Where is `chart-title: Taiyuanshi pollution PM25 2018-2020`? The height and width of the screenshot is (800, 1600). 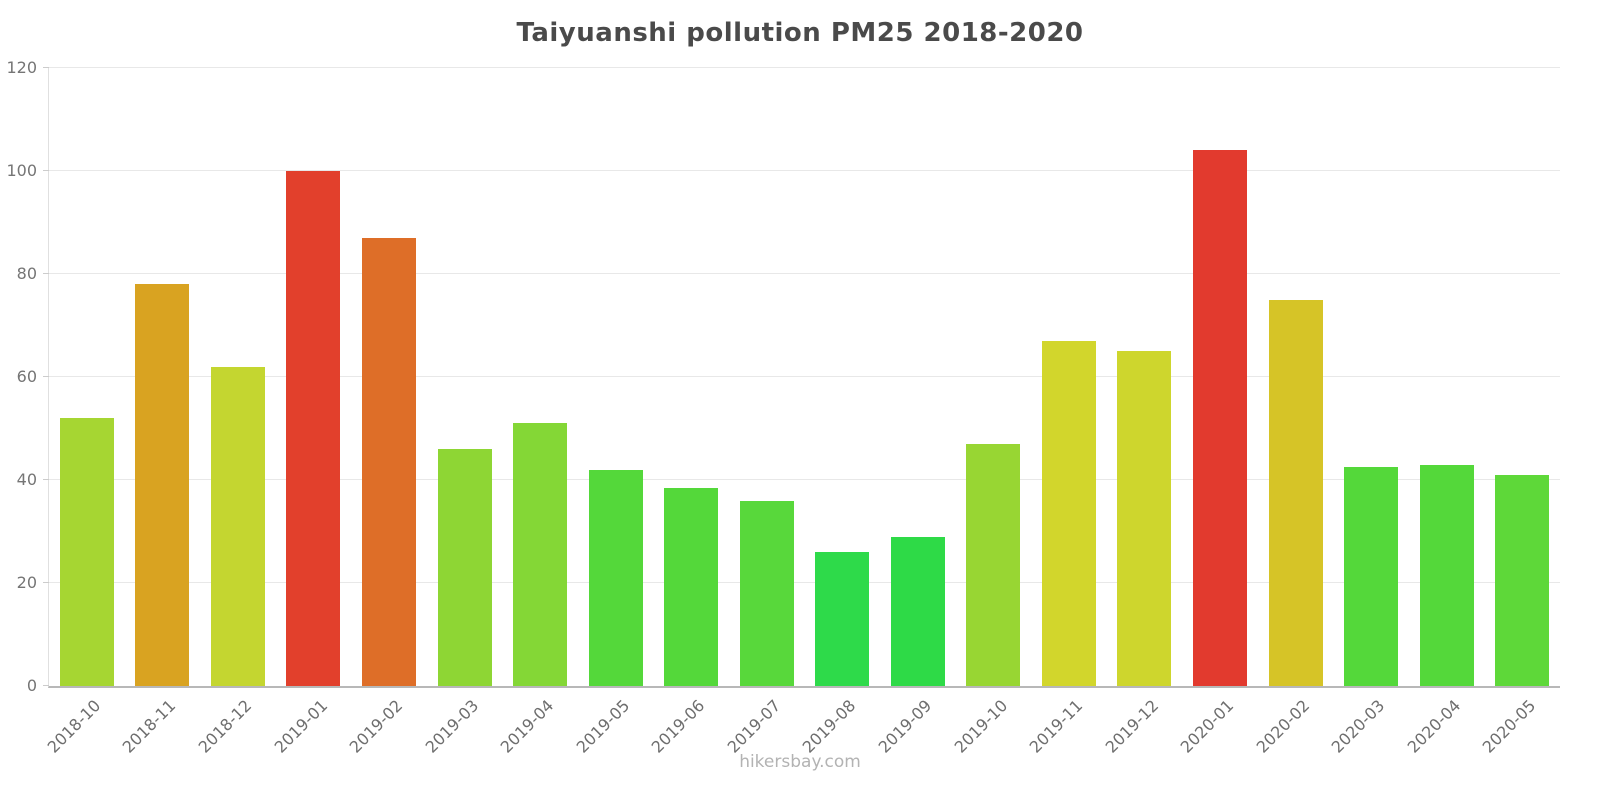 chart-title: Taiyuanshi pollution PM25 2018-2020 is located at coordinates (800, 33).